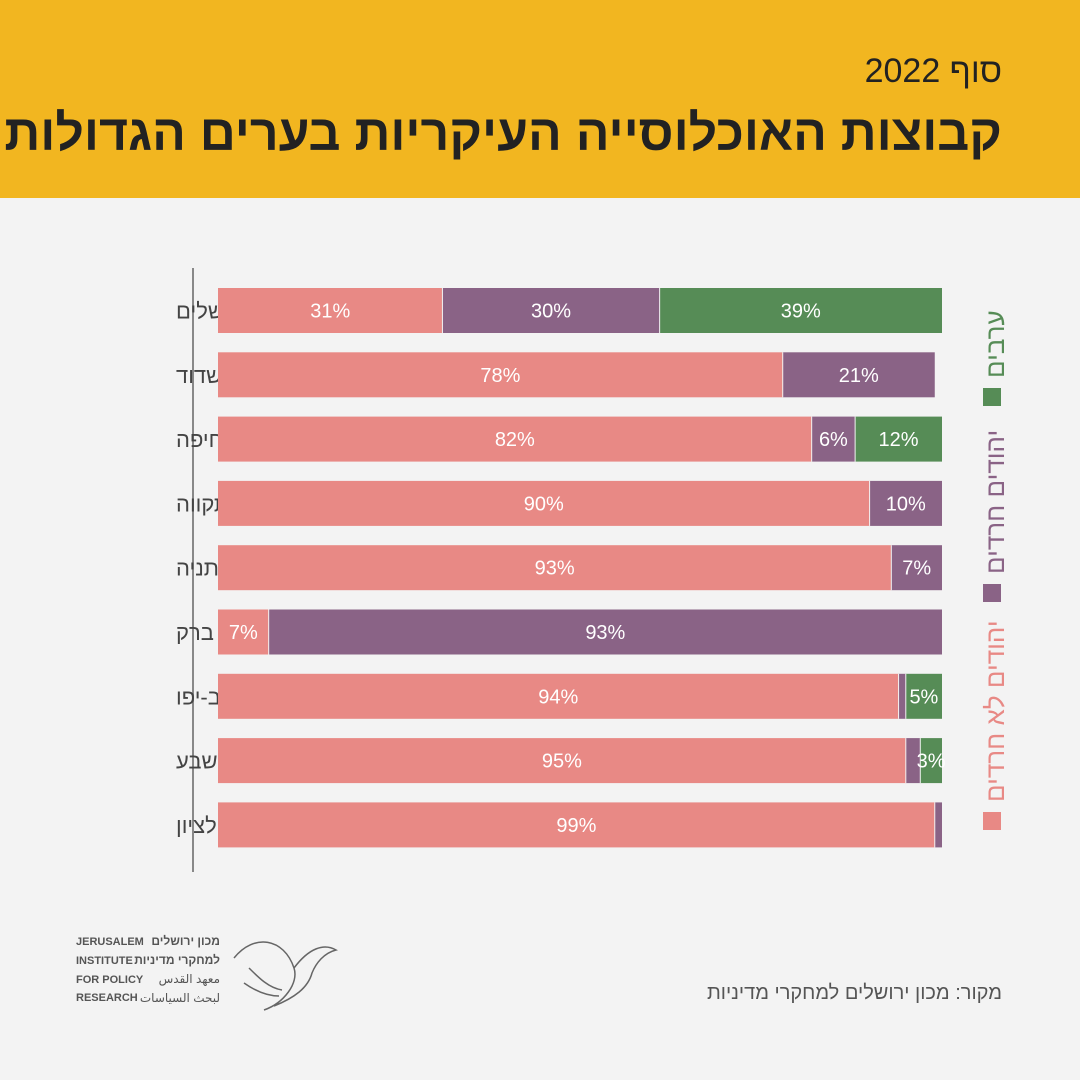 This screenshot has width=1080, height=1080. I want to click on data-label: 99%, so click(576, 826).